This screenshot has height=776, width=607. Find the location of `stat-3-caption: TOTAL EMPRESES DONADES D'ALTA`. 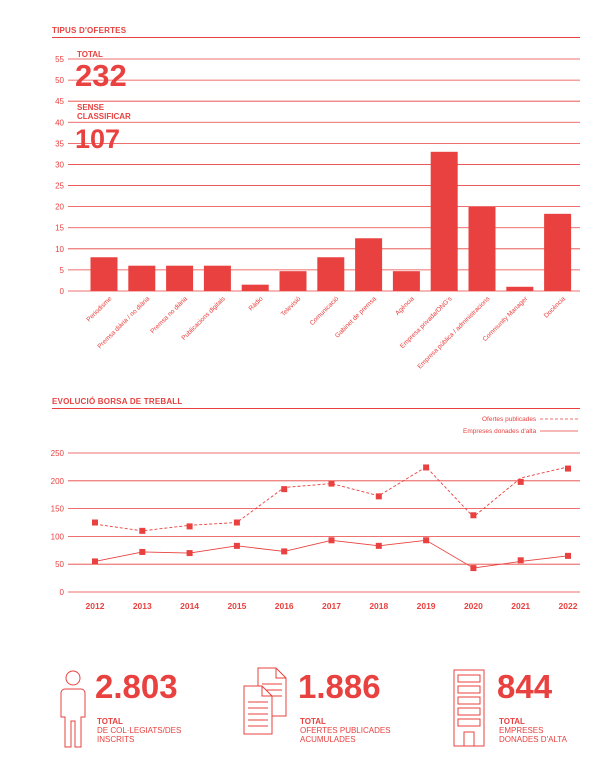

stat-3-caption: TOTAL EMPRESES DONADES D'ALTA is located at coordinates (533, 730).